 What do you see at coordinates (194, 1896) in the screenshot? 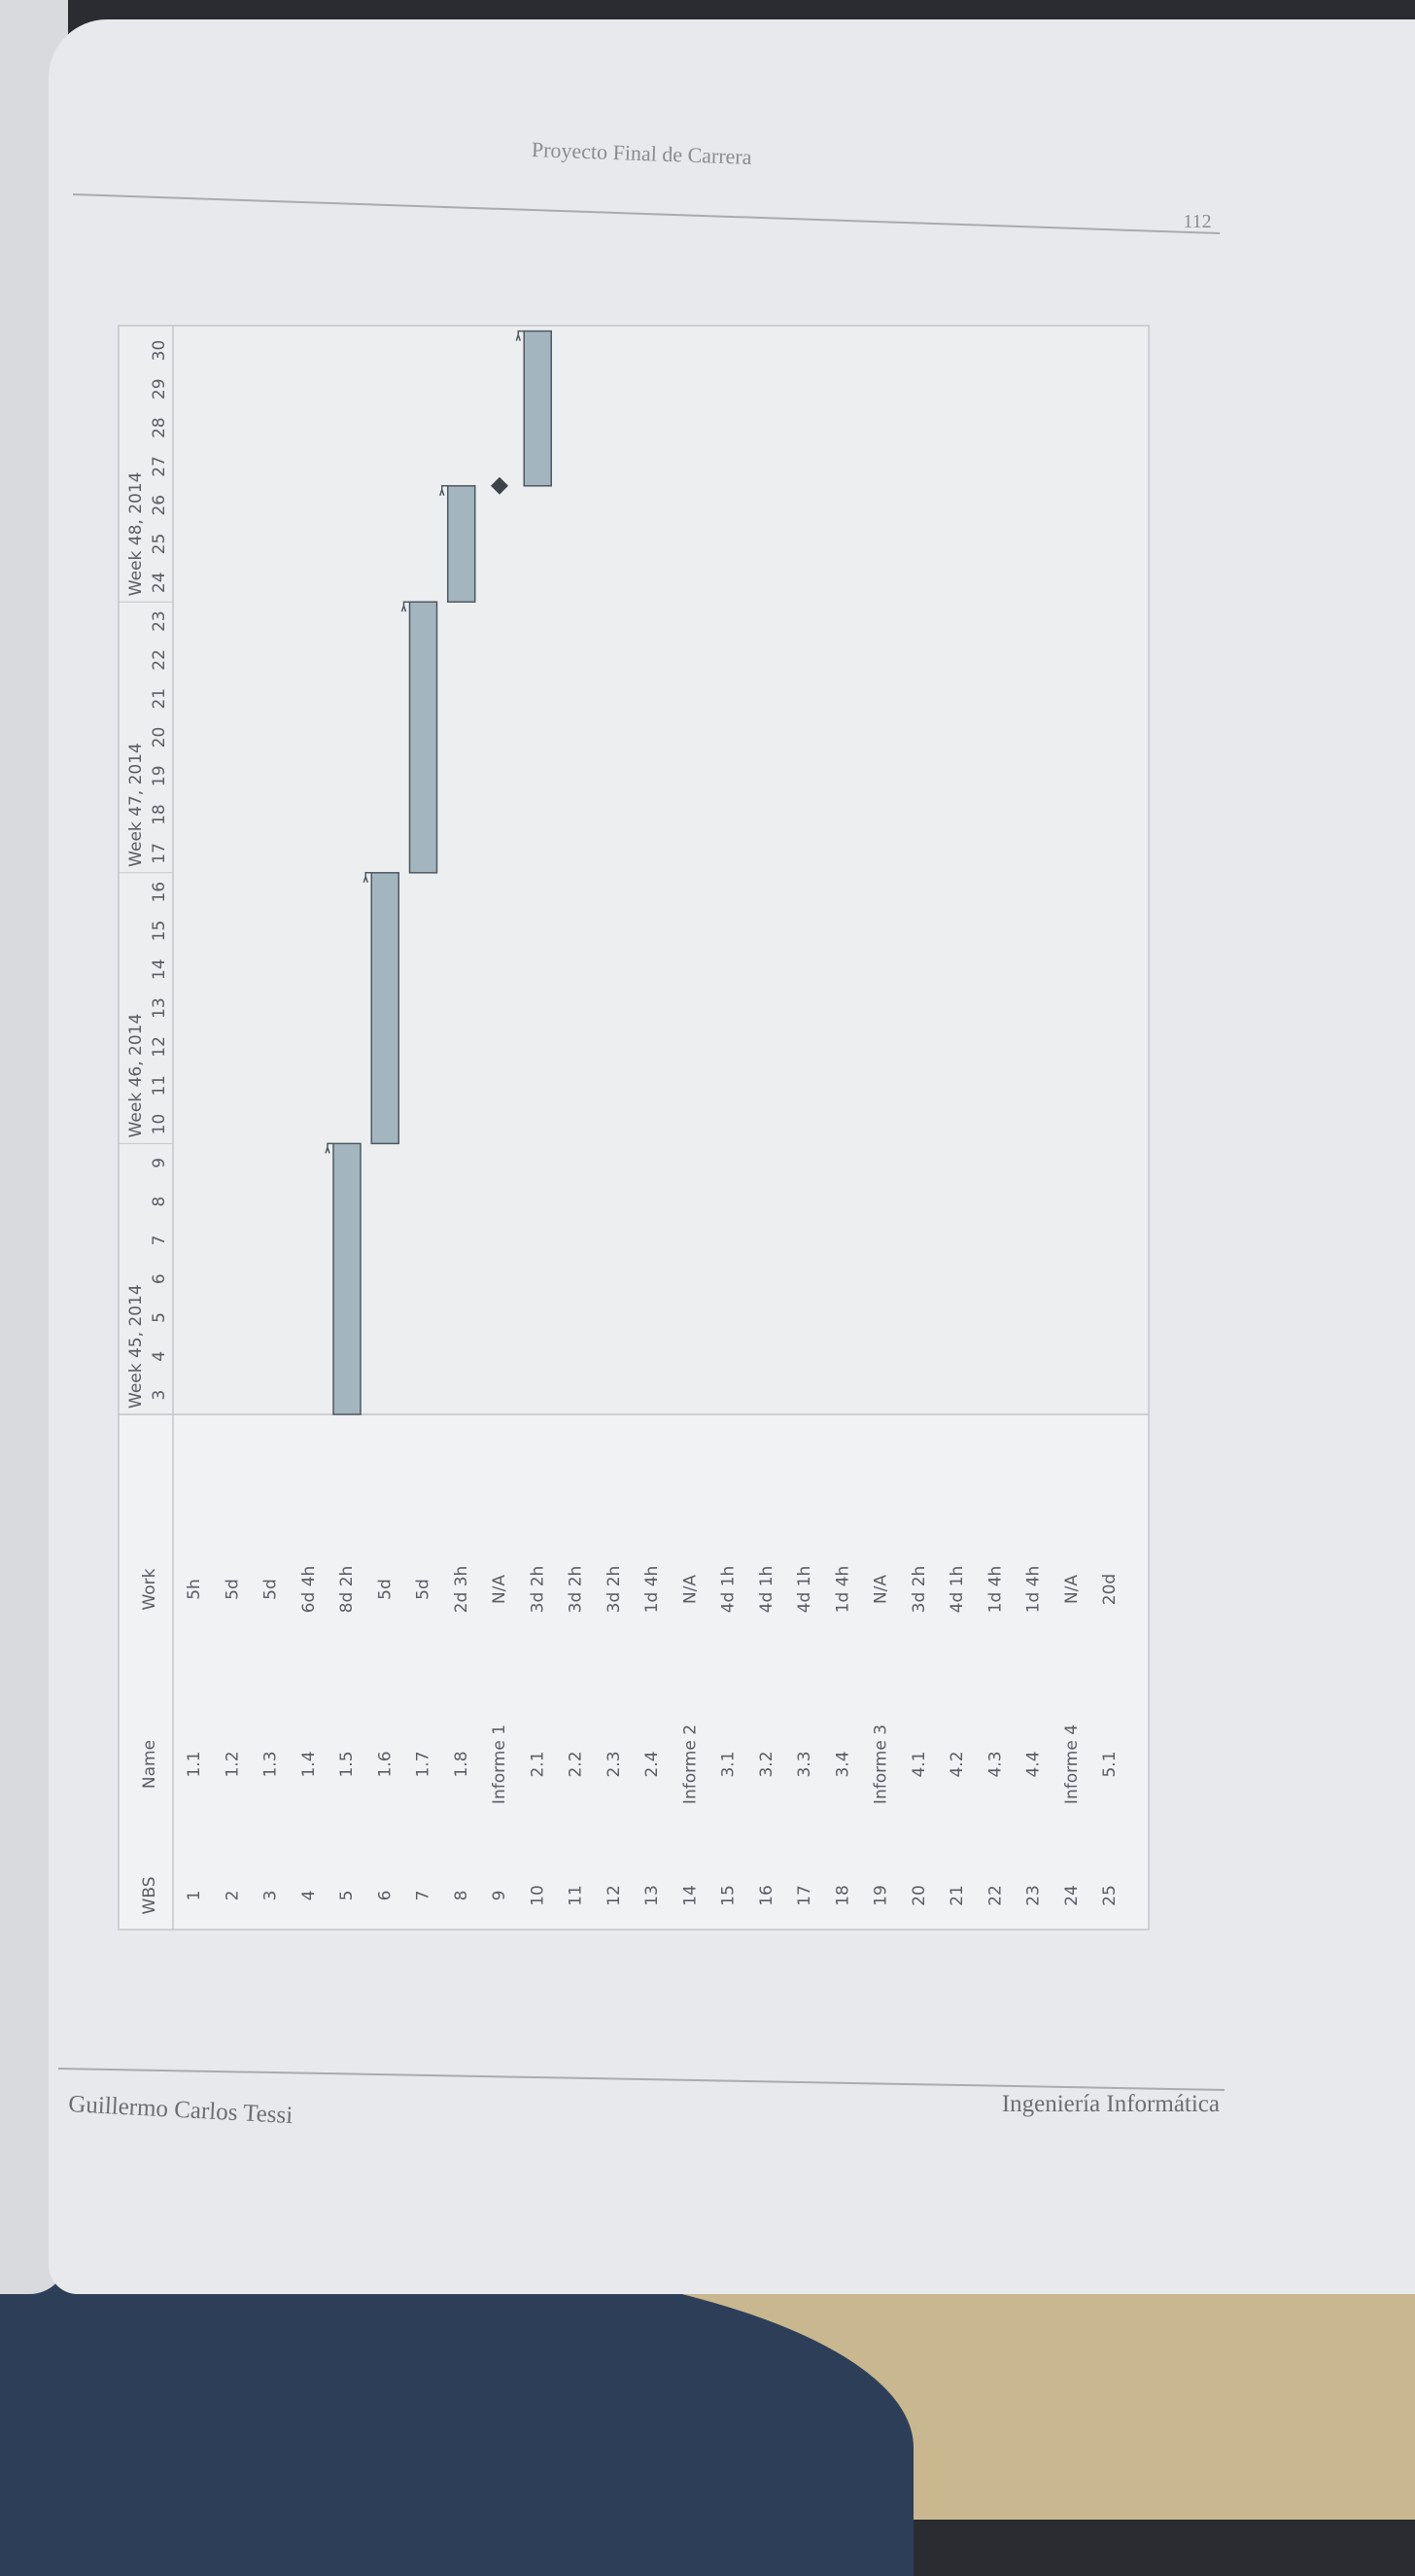
I see `cell: 1` at bounding box center [194, 1896].